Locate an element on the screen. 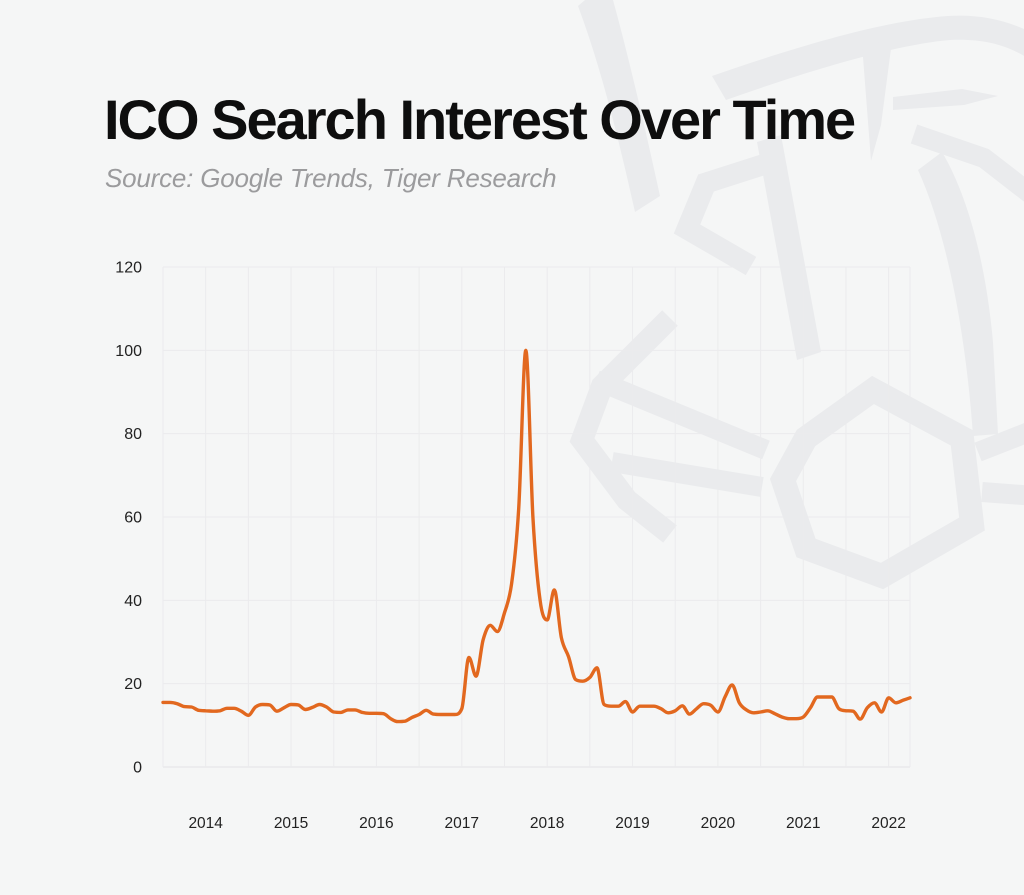 Image resolution: width=1024 pixels, height=895 pixels. tiger-left-ear-stroke is located at coordinates (619, 106).